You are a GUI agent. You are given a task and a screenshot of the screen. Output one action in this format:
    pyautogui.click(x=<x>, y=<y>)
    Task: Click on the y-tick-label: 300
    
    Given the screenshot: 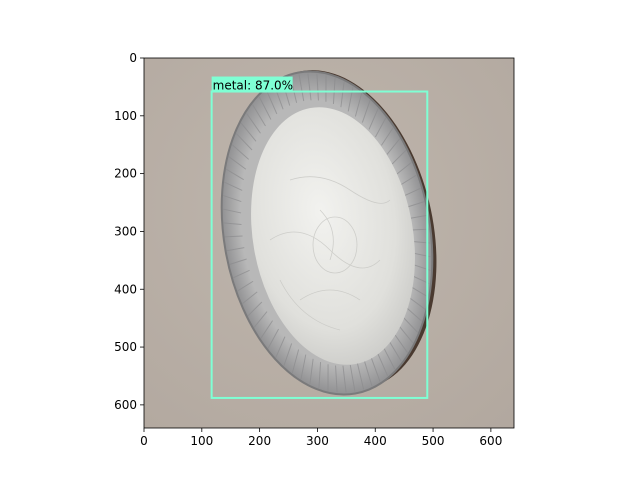 What is the action you would take?
    pyautogui.click(x=125, y=231)
    